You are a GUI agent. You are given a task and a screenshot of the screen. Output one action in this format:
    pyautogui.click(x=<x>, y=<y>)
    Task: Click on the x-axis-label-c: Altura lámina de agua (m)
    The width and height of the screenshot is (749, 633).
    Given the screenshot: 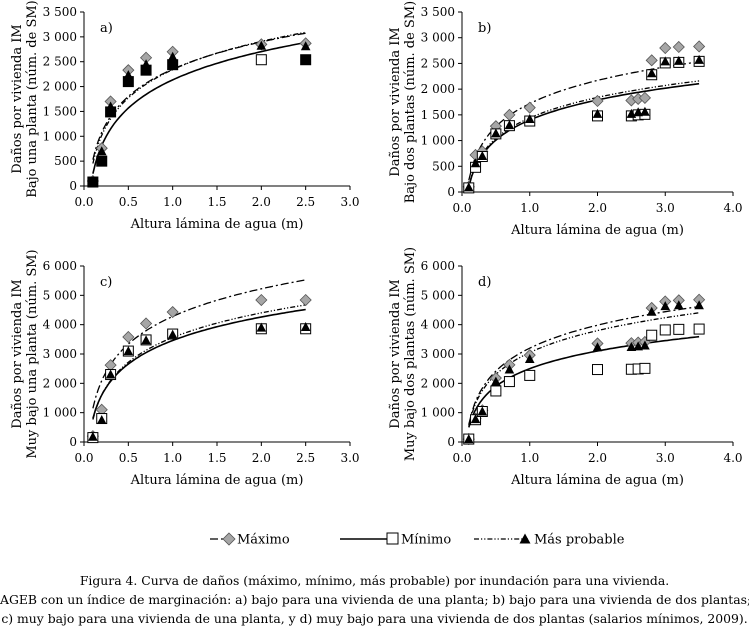 What is the action you would take?
    pyautogui.click(x=217, y=480)
    